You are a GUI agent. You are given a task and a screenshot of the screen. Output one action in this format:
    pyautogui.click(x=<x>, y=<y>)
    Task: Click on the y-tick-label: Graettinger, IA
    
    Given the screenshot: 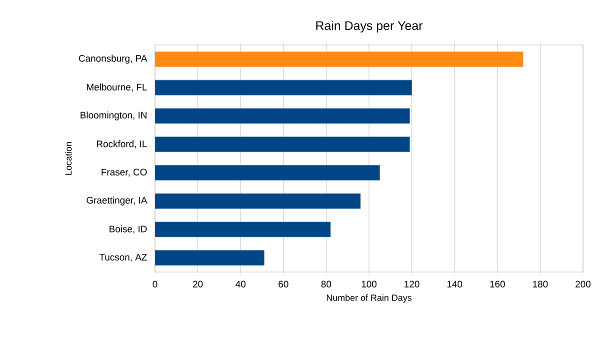 What is the action you would take?
    pyautogui.click(x=117, y=201)
    